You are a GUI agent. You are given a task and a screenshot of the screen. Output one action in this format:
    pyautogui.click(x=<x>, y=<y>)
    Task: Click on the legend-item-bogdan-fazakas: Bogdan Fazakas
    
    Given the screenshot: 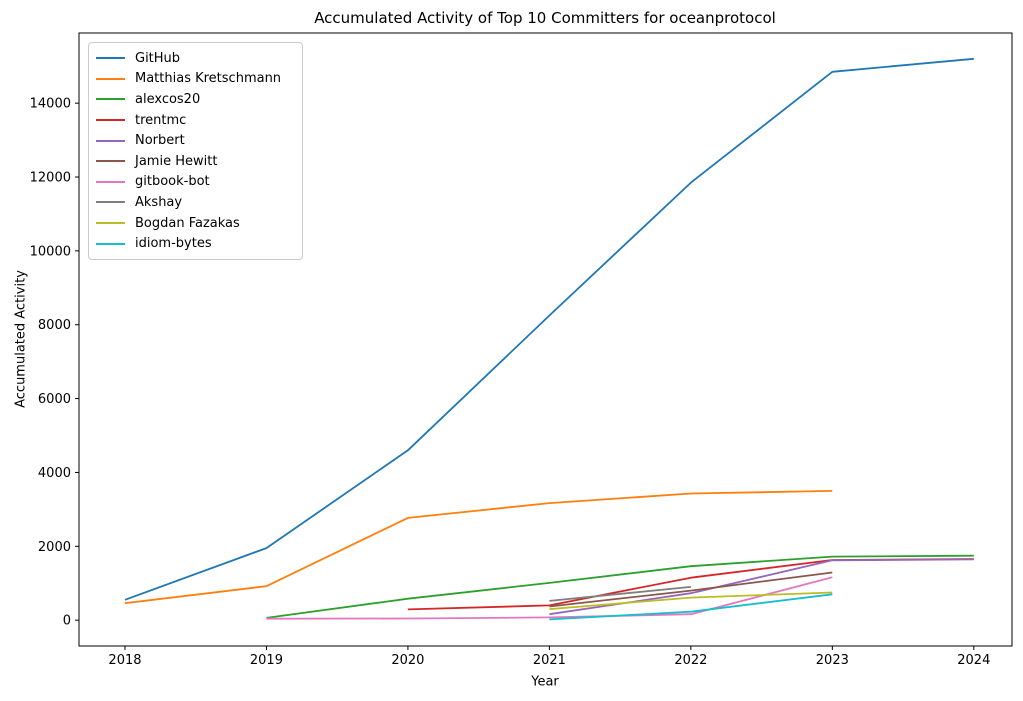 What is the action you would take?
    pyautogui.click(x=196, y=223)
    